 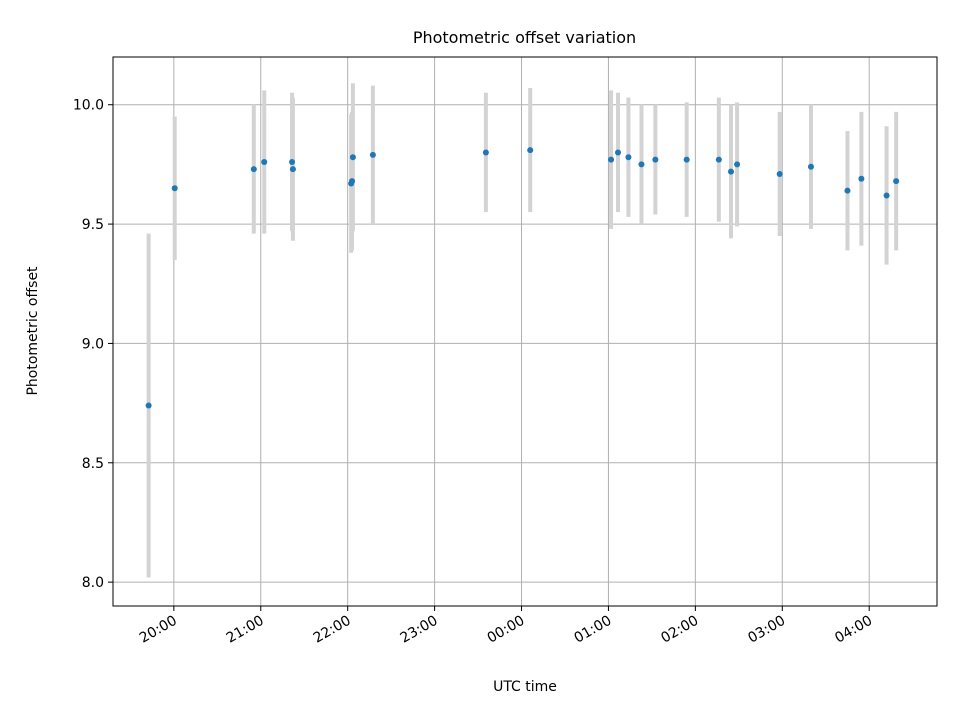 I want to click on y-axis-label: Photometric offset, so click(x=33, y=331).